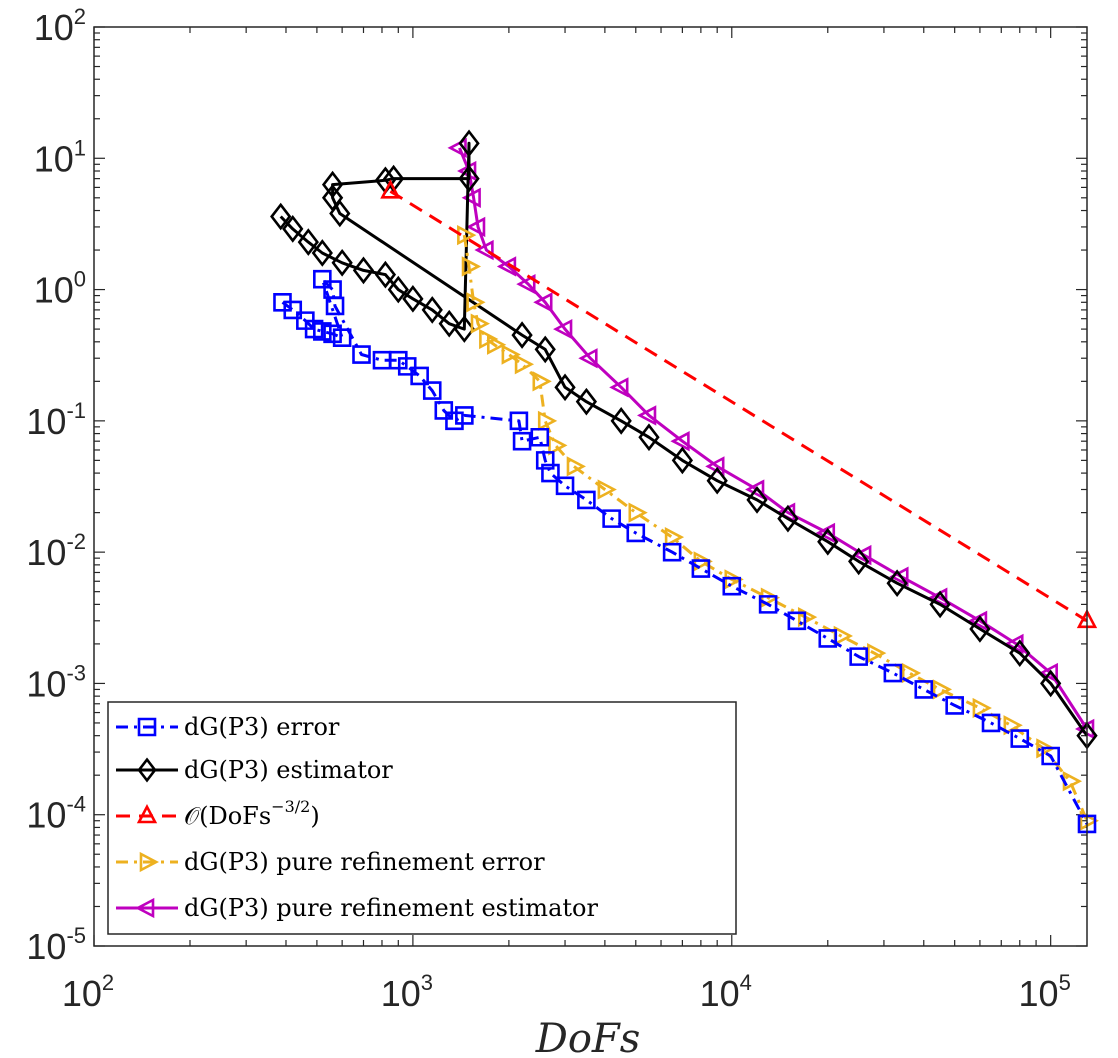  What do you see at coordinates (587, 1037) in the screenshot?
I see `x-axis-title: DoFs` at bounding box center [587, 1037].